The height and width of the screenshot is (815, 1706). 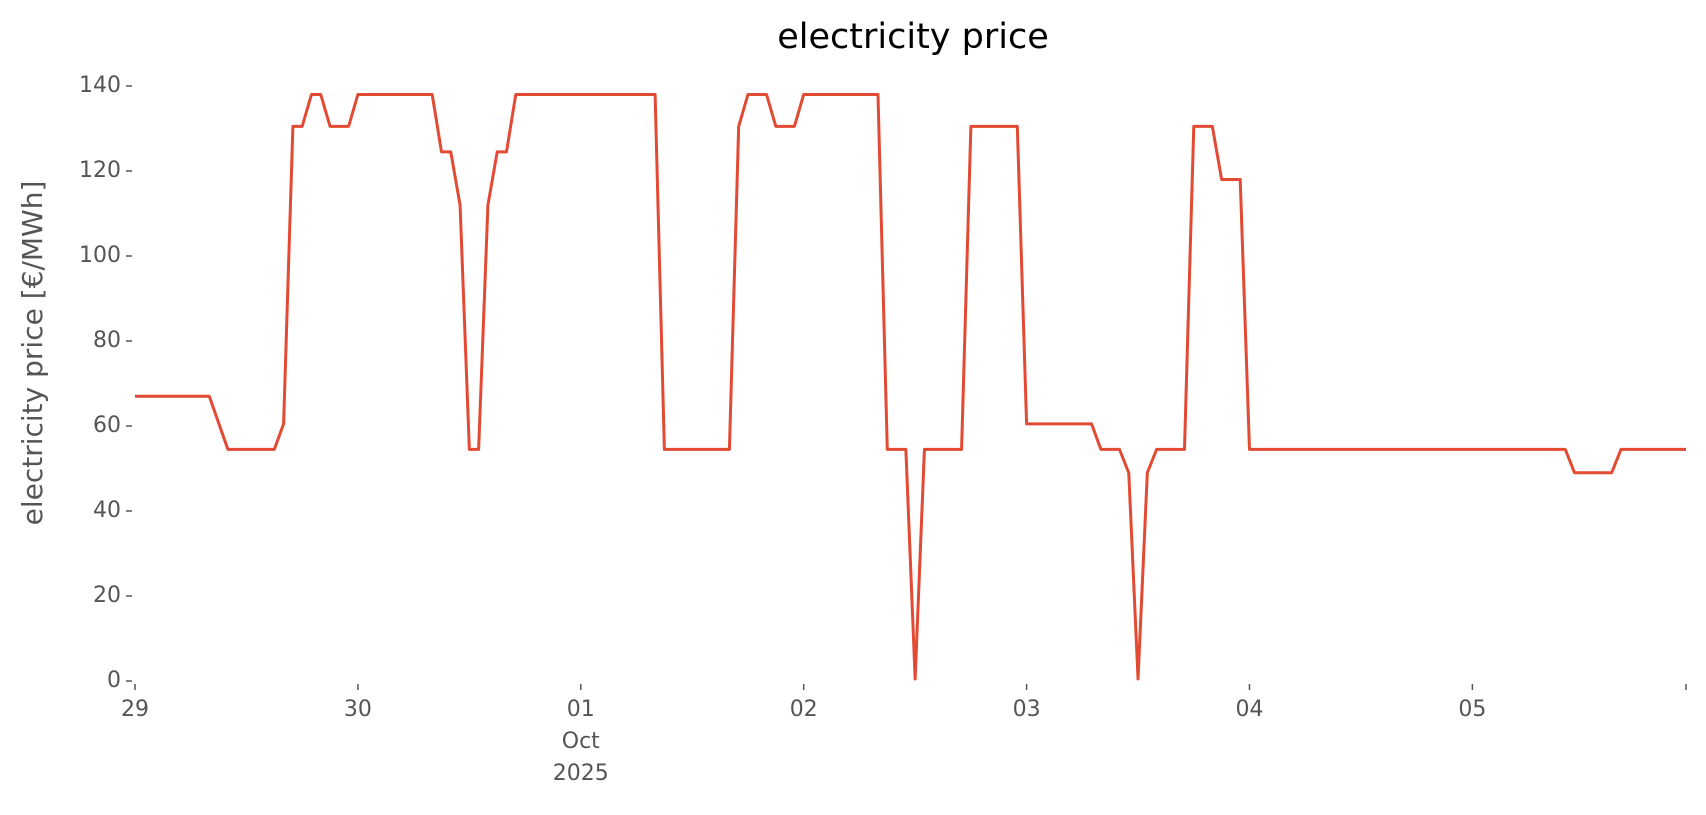 What do you see at coordinates (107, 340) in the screenshot?
I see `y-tick-label: 80` at bounding box center [107, 340].